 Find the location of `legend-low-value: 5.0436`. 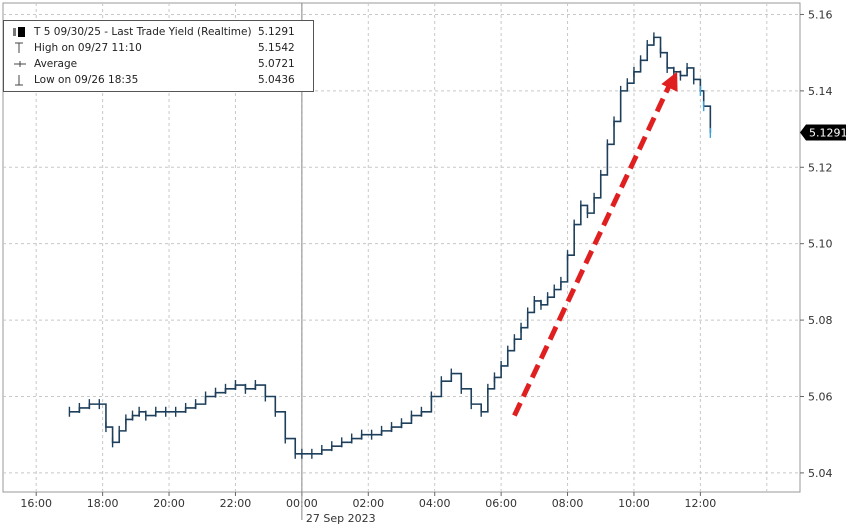

legend-low-value: 5.0436 is located at coordinates (276, 80).